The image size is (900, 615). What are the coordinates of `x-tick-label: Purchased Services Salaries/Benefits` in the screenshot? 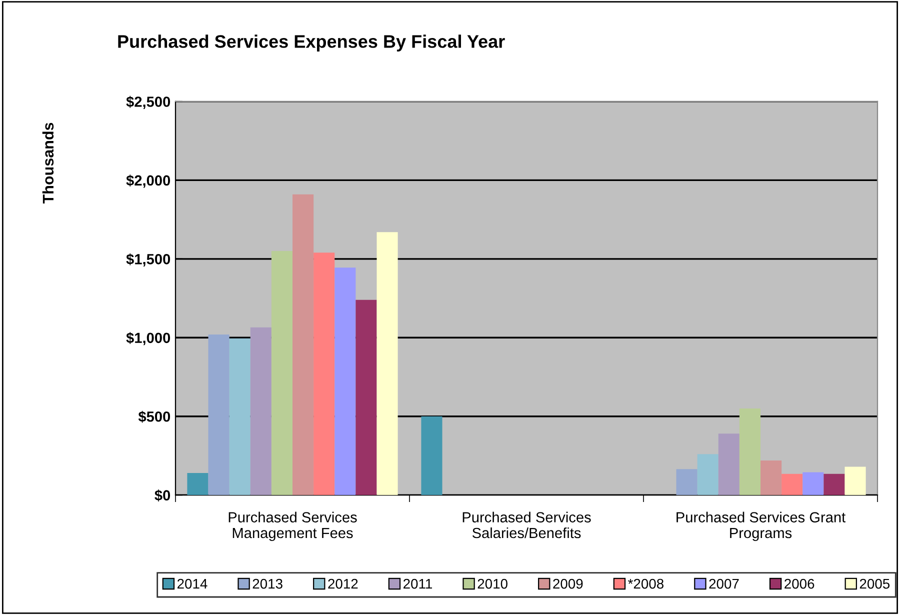 It's located at (526, 525).